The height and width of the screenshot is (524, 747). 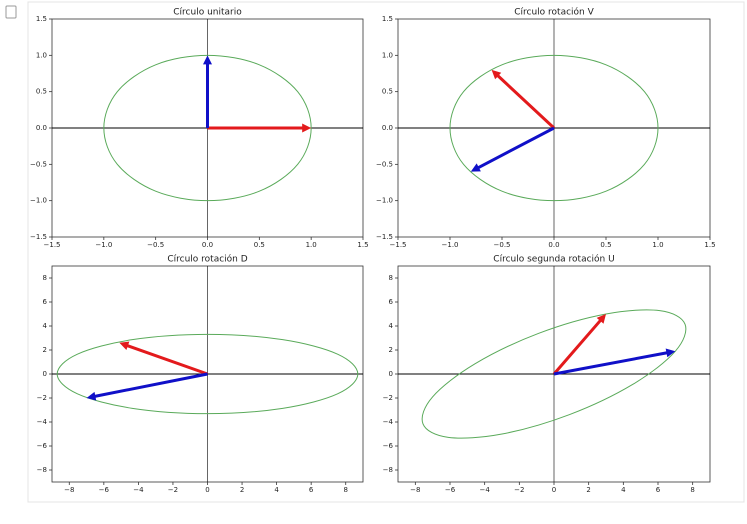 What do you see at coordinates (554, 12) in the screenshot?
I see `chart-title: Círculo rotación V` at bounding box center [554, 12].